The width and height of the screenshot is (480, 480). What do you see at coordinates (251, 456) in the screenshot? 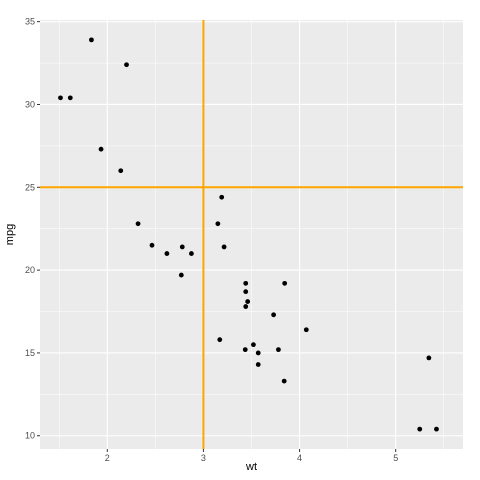
I see `x-axis-ticks: 2 3 4 5` at bounding box center [251, 456].